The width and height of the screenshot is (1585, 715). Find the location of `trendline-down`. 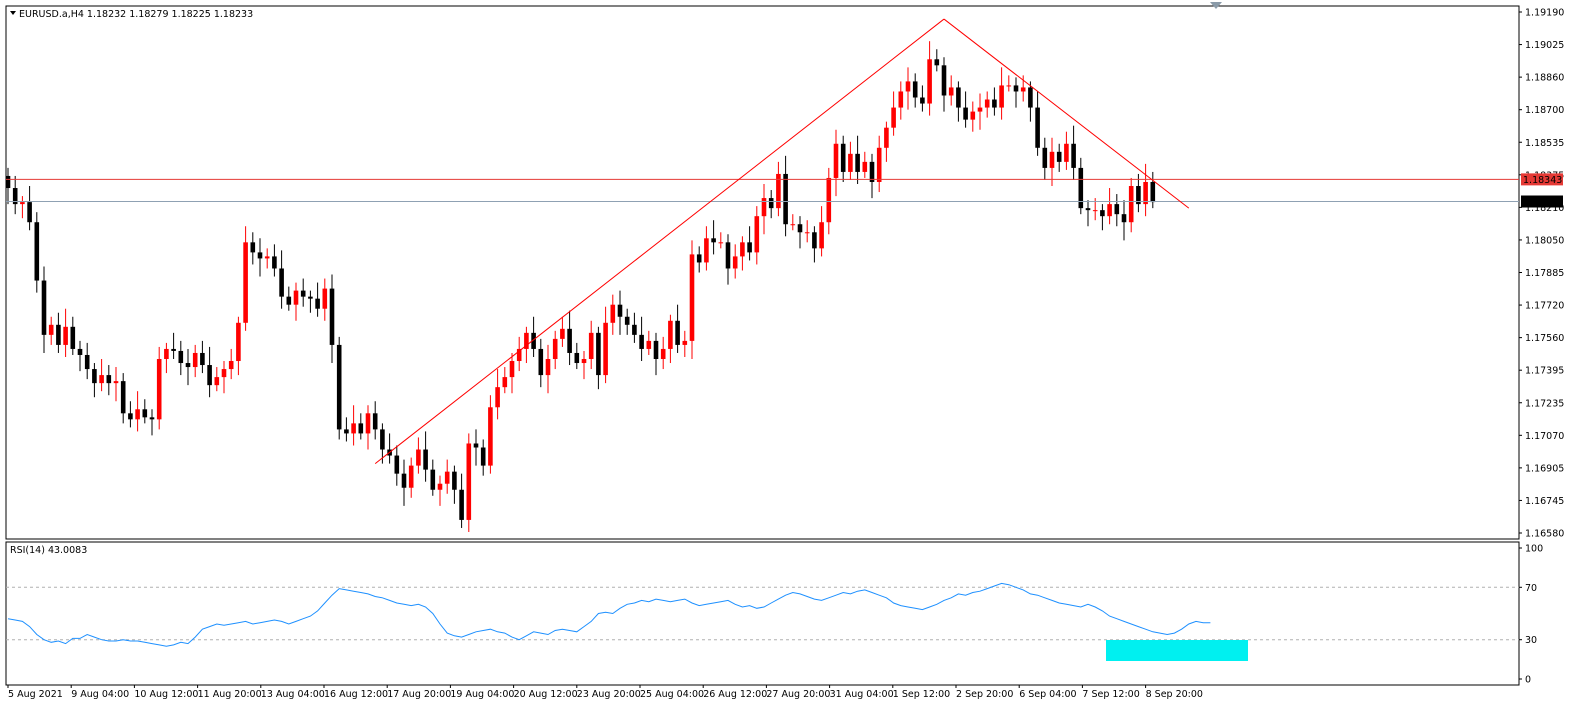

trendline-down is located at coordinates (1066, 113).